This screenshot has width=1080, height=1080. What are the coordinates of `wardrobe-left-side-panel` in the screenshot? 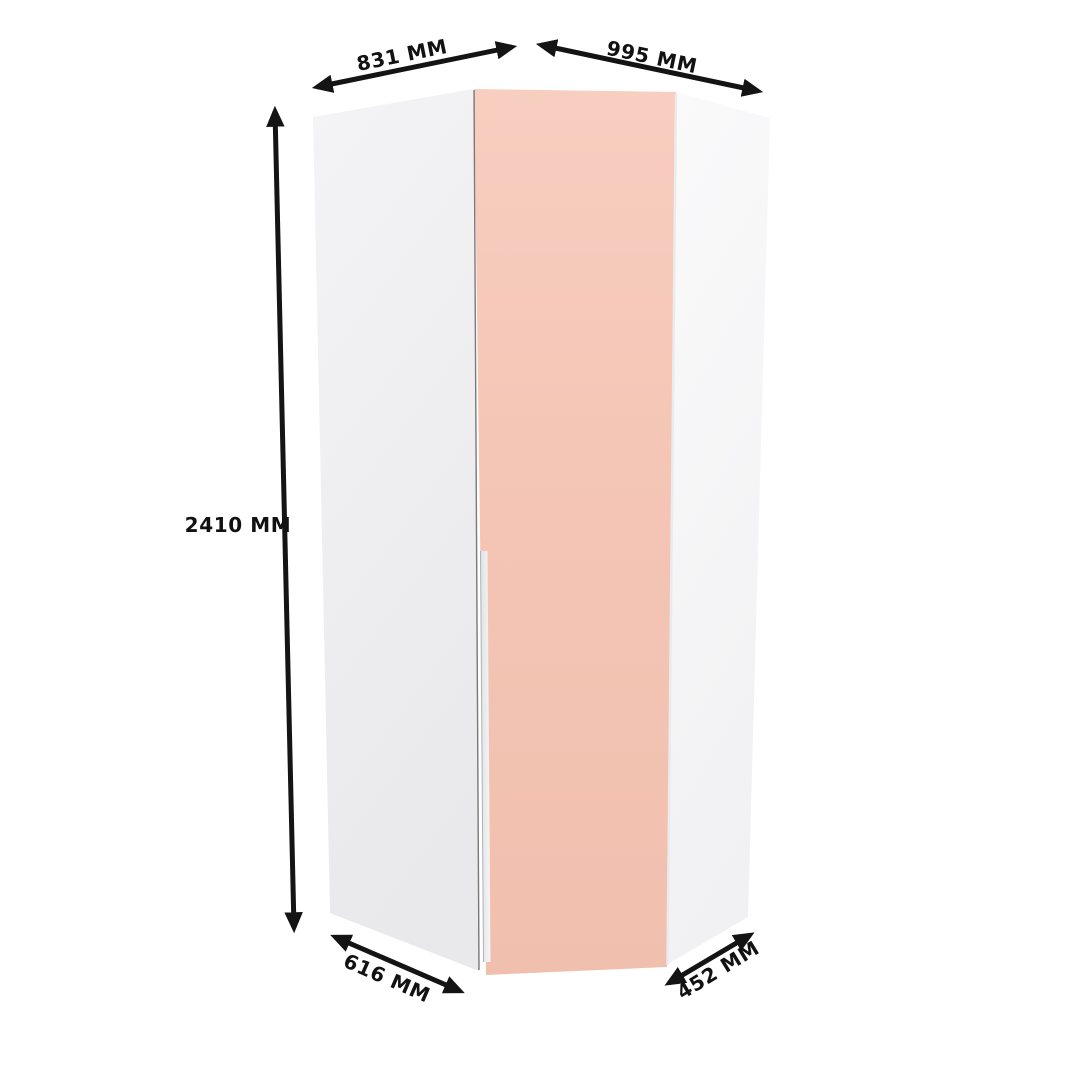 It's located at (396, 530).